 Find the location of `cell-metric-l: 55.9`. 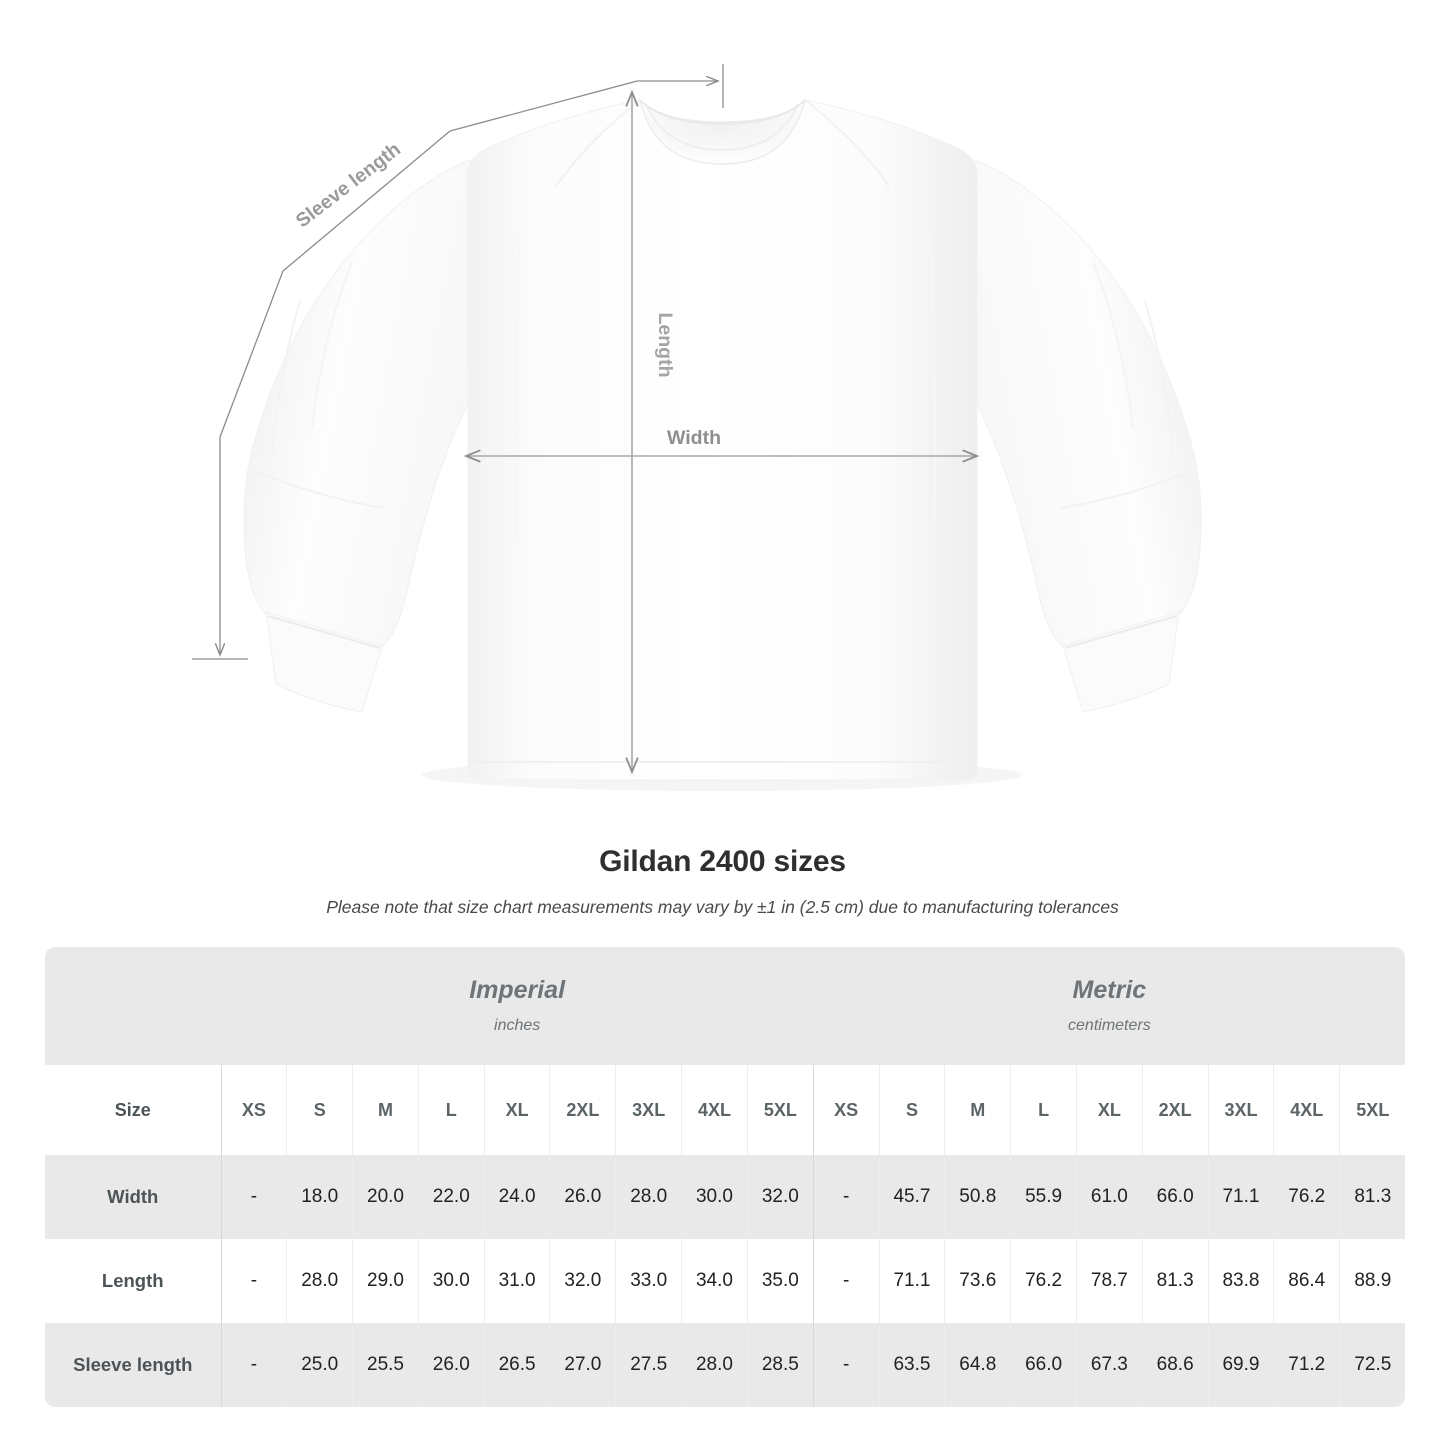

cell-metric-l: 55.9 is located at coordinates (1043, 1197).